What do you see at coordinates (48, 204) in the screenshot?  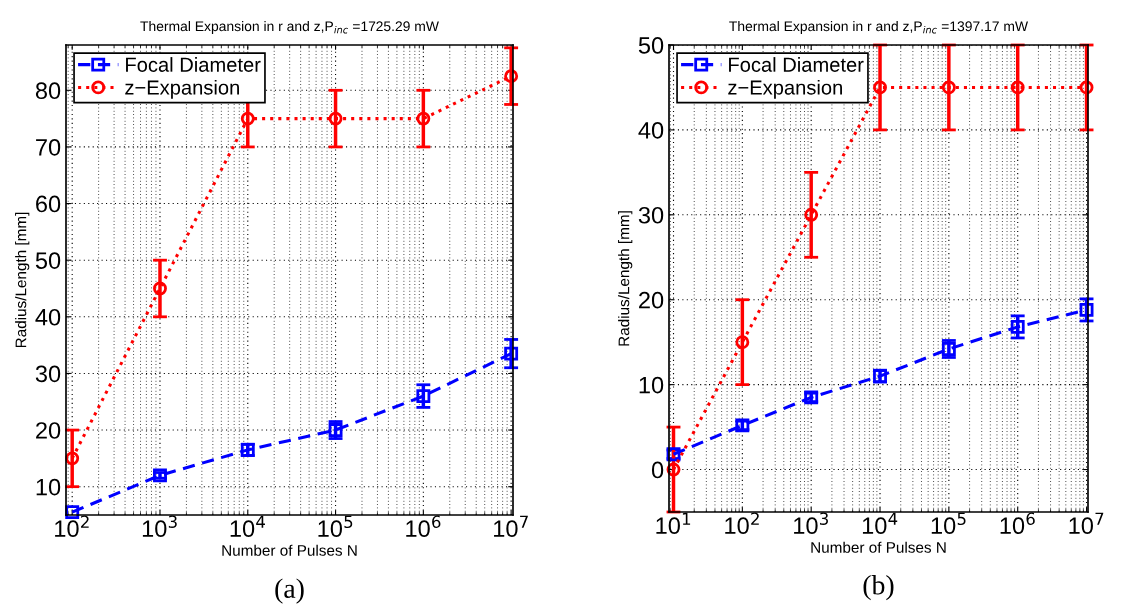 I see `y-tick-label: 60` at bounding box center [48, 204].